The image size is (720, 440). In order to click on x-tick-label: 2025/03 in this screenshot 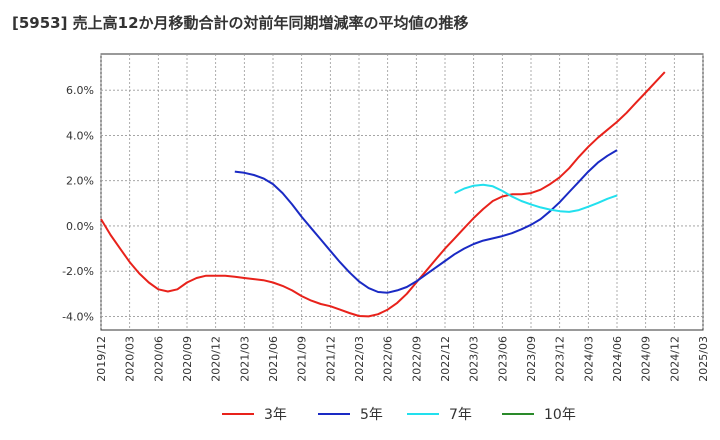, I will do `click(703, 359)`.